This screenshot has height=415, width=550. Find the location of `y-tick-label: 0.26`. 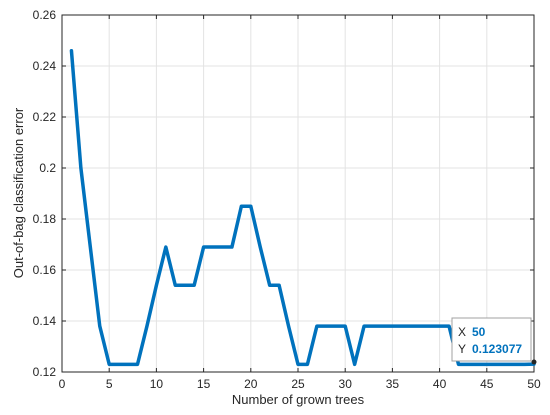

y-tick-label: 0.26 is located at coordinates (45, 15).